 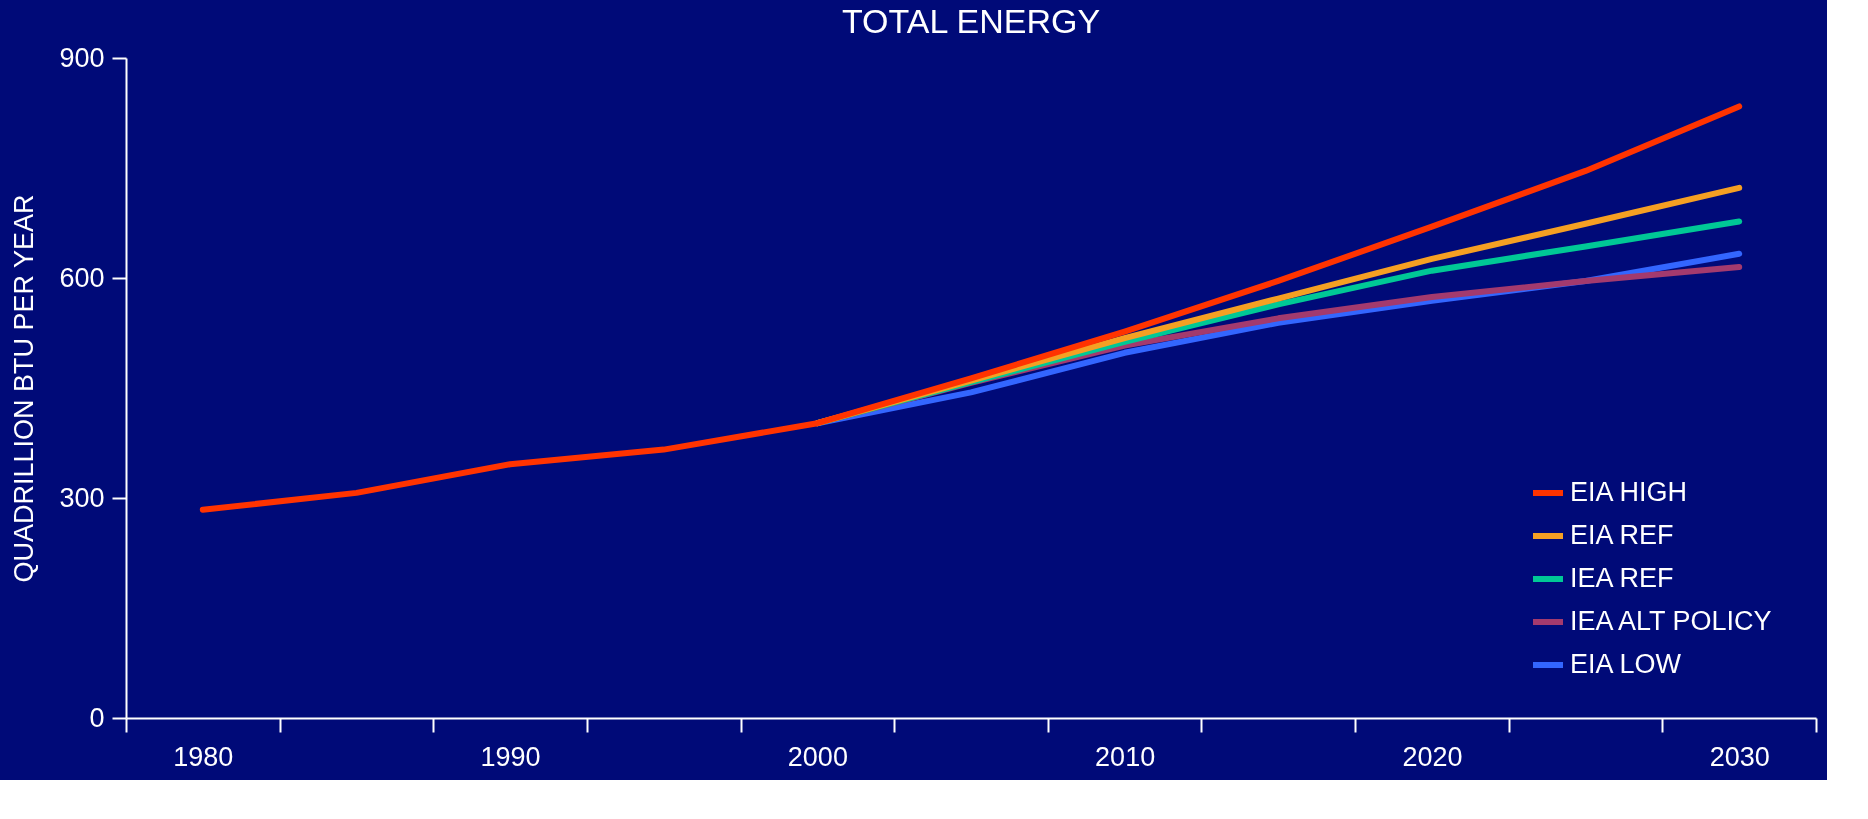 What do you see at coordinates (1622, 578) in the screenshot?
I see `legend-label: IEA REF` at bounding box center [1622, 578].